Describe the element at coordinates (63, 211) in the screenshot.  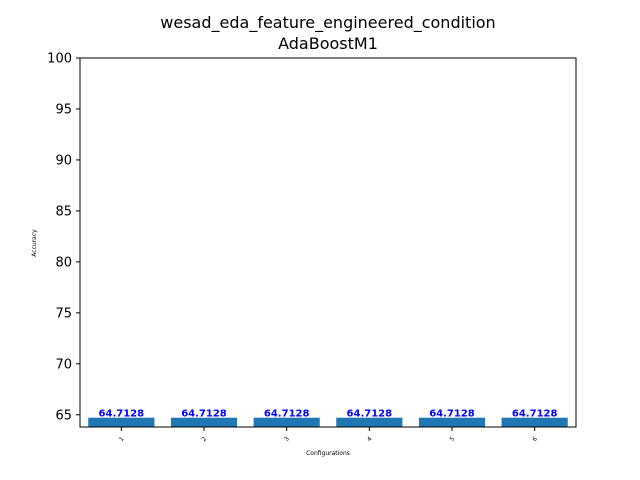
I see `y-tick-label: 85` at that location.